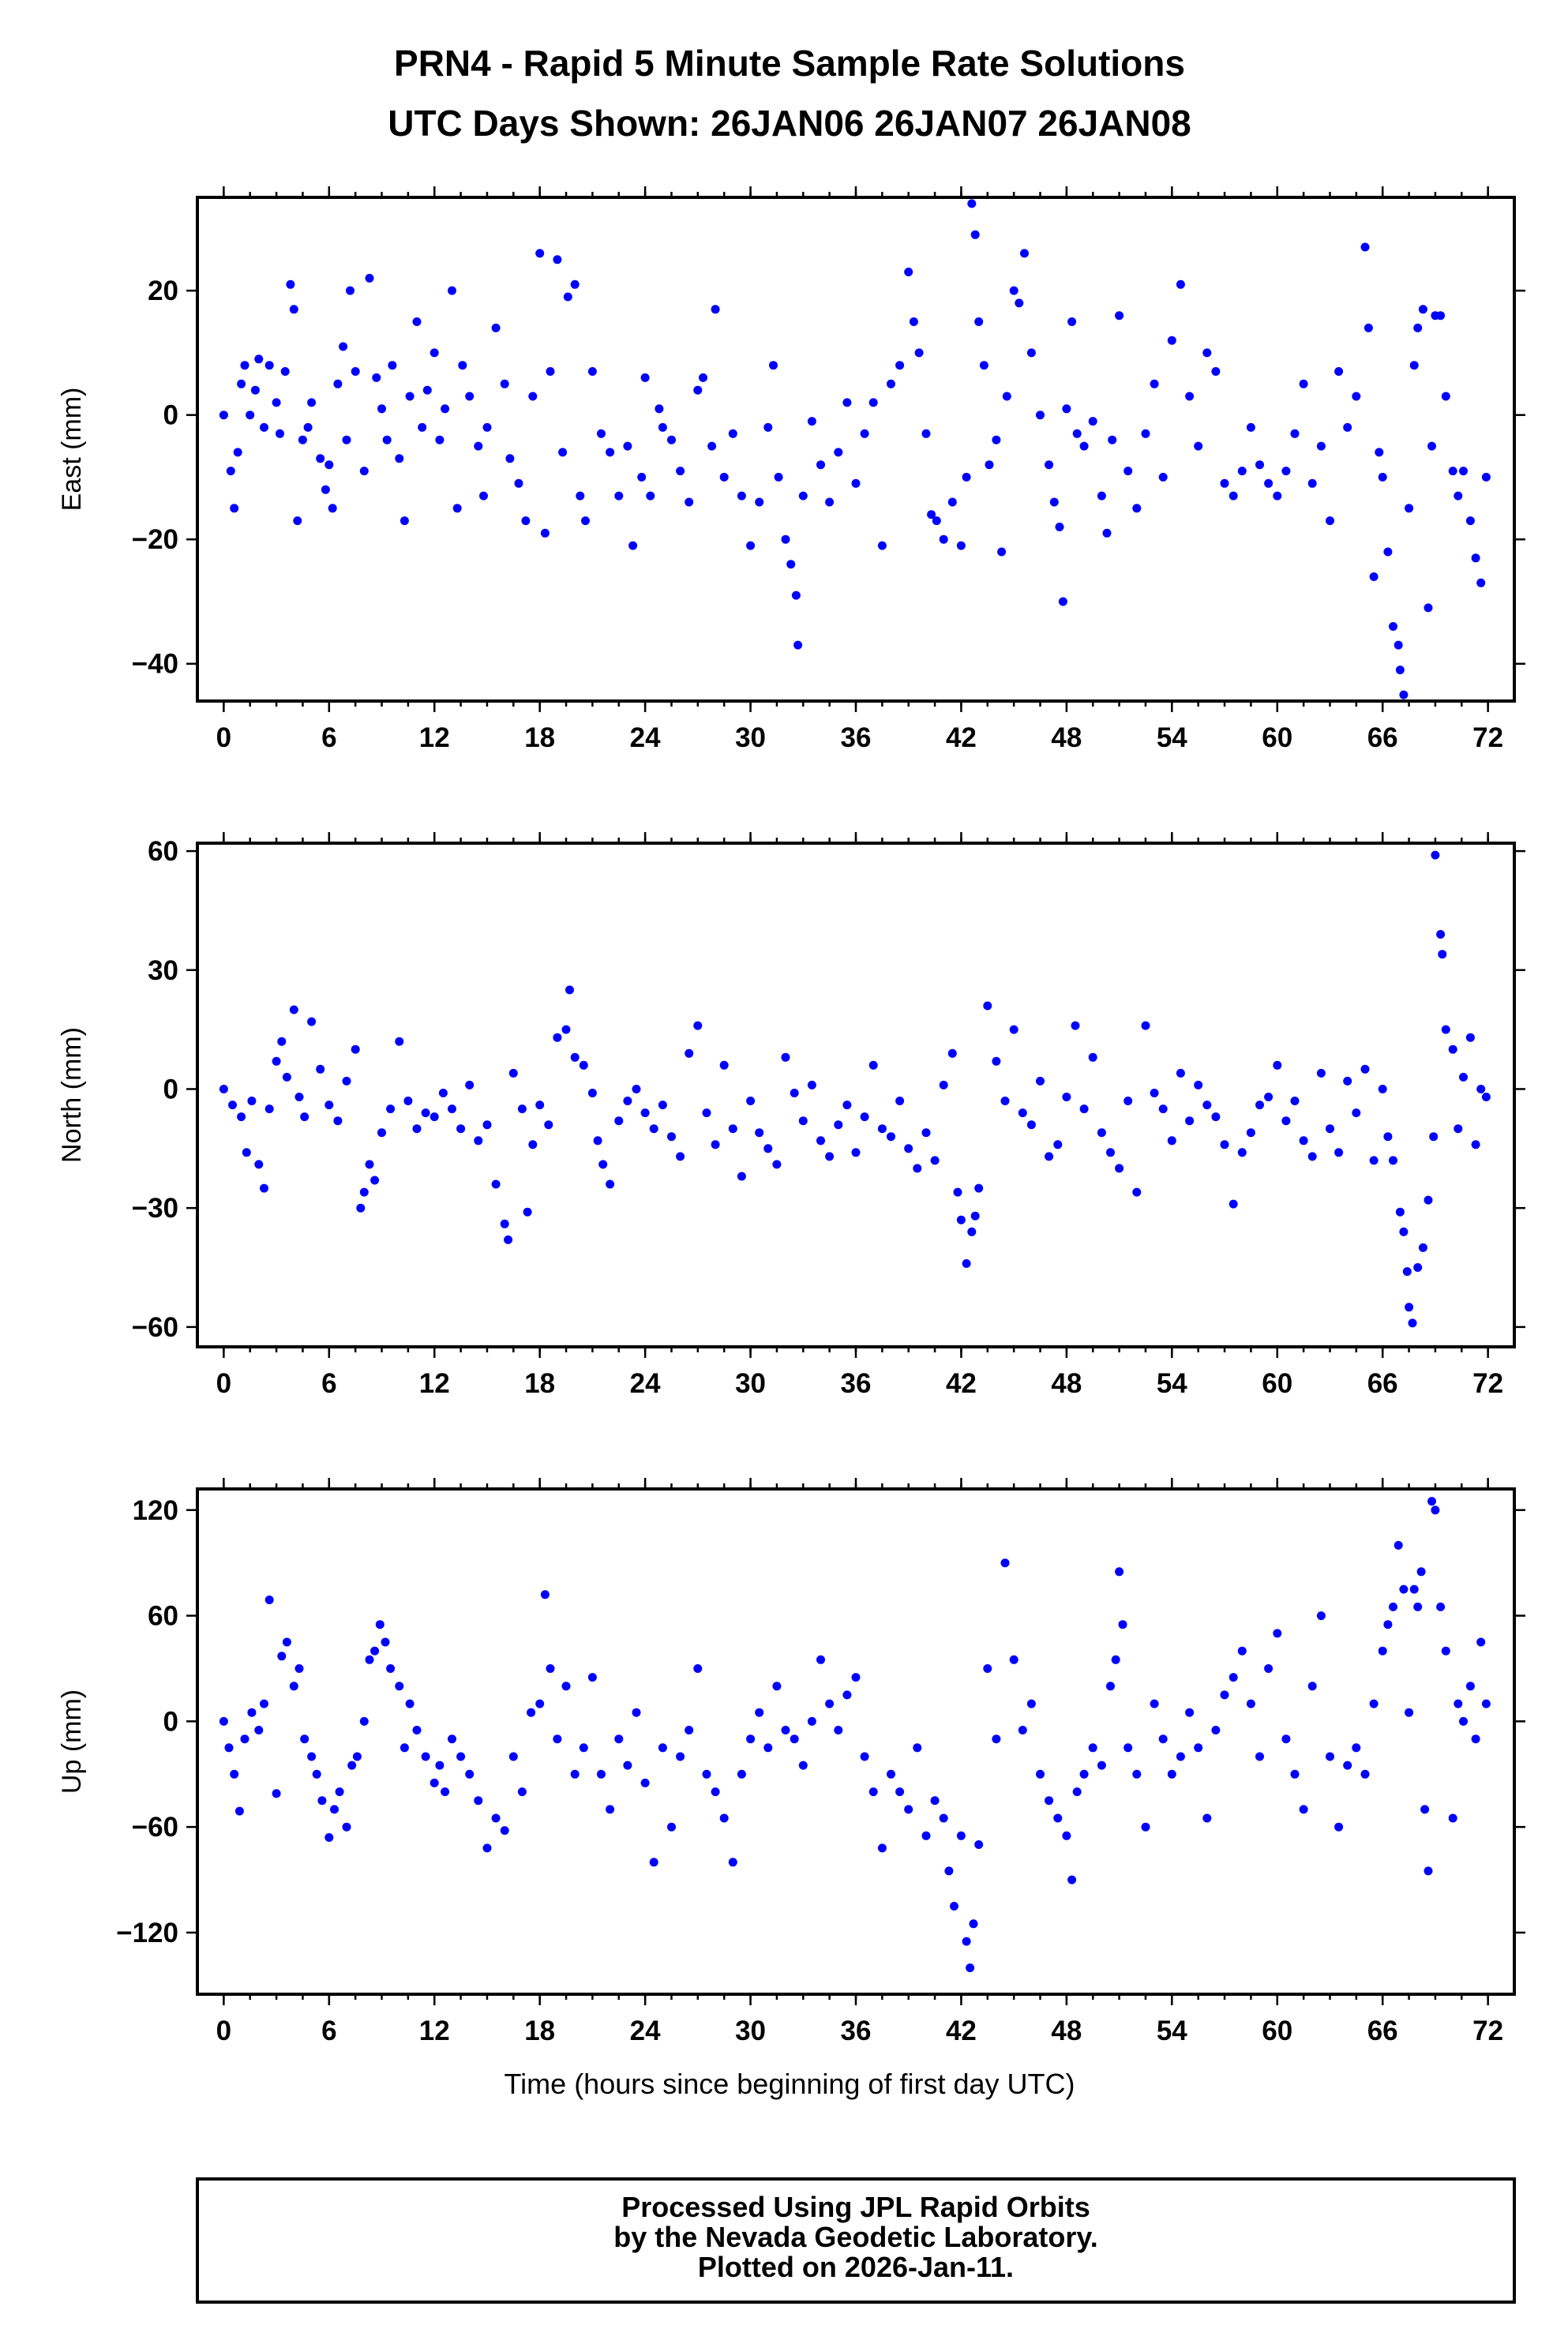  What do you see at coordinates (155, 1208) in the screenshot?
I see `y-tick-label: −30` at bounding box center [155, 1208].